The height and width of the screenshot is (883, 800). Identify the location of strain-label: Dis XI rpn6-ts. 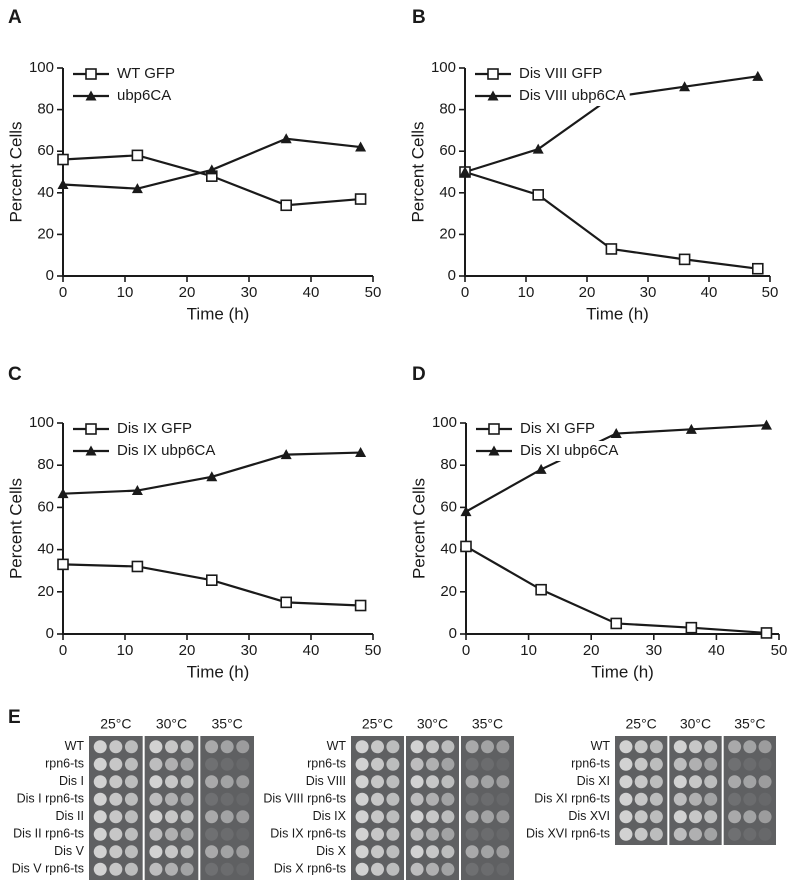
(572, 799).